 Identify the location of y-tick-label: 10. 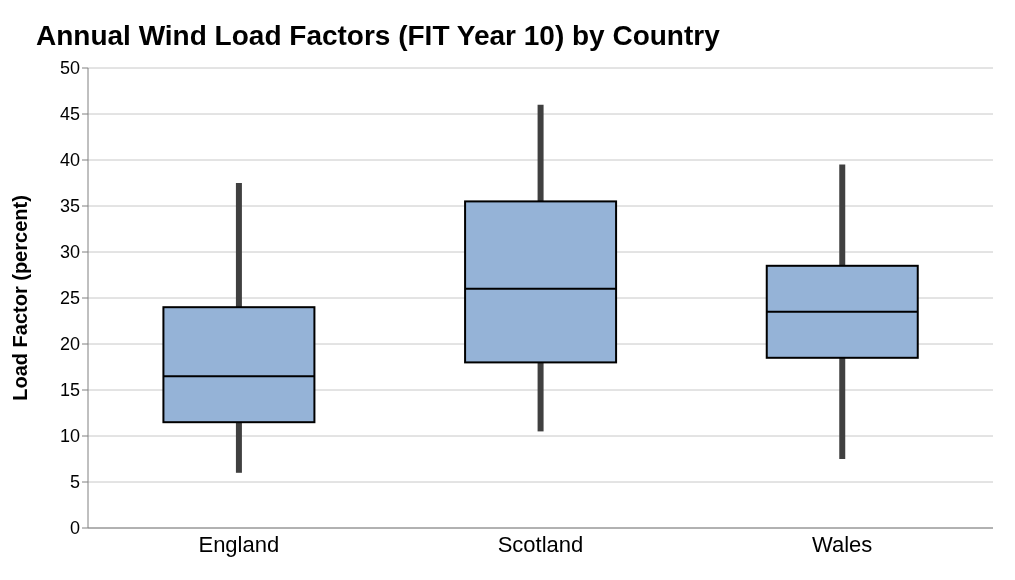
(69, 436).